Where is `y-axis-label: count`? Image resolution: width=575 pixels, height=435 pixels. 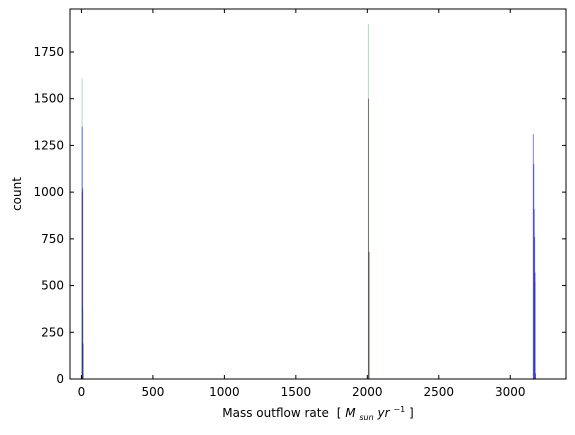
y-axis-label: count is located at coordinates (17, 194).